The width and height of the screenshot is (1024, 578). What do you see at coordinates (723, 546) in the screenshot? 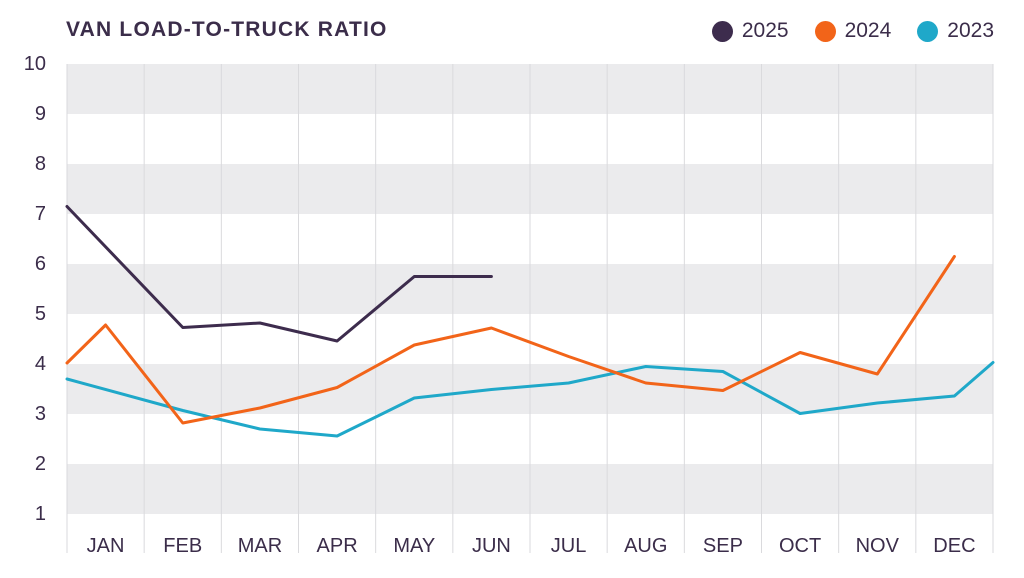
I see `x-tick-label: SEP` at bounding box center [723, 546].